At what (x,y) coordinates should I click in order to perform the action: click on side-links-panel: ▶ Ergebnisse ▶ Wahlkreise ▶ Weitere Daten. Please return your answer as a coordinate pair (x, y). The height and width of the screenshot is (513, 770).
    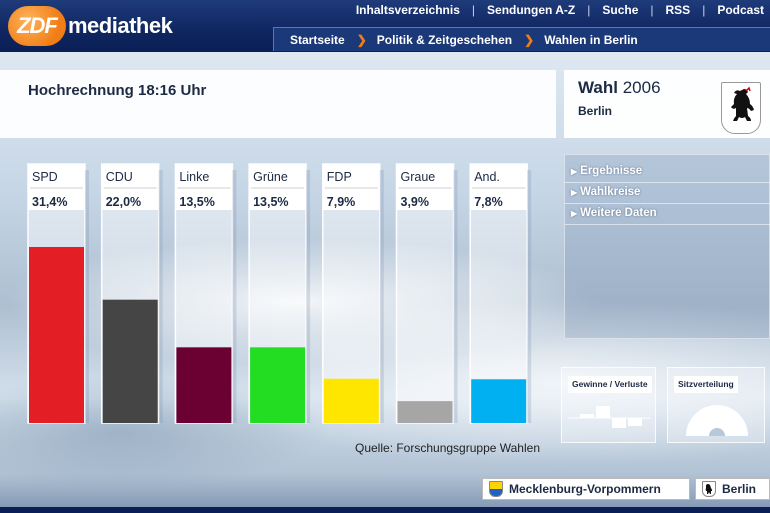
    Looking at the image, I should click on (667, 246).